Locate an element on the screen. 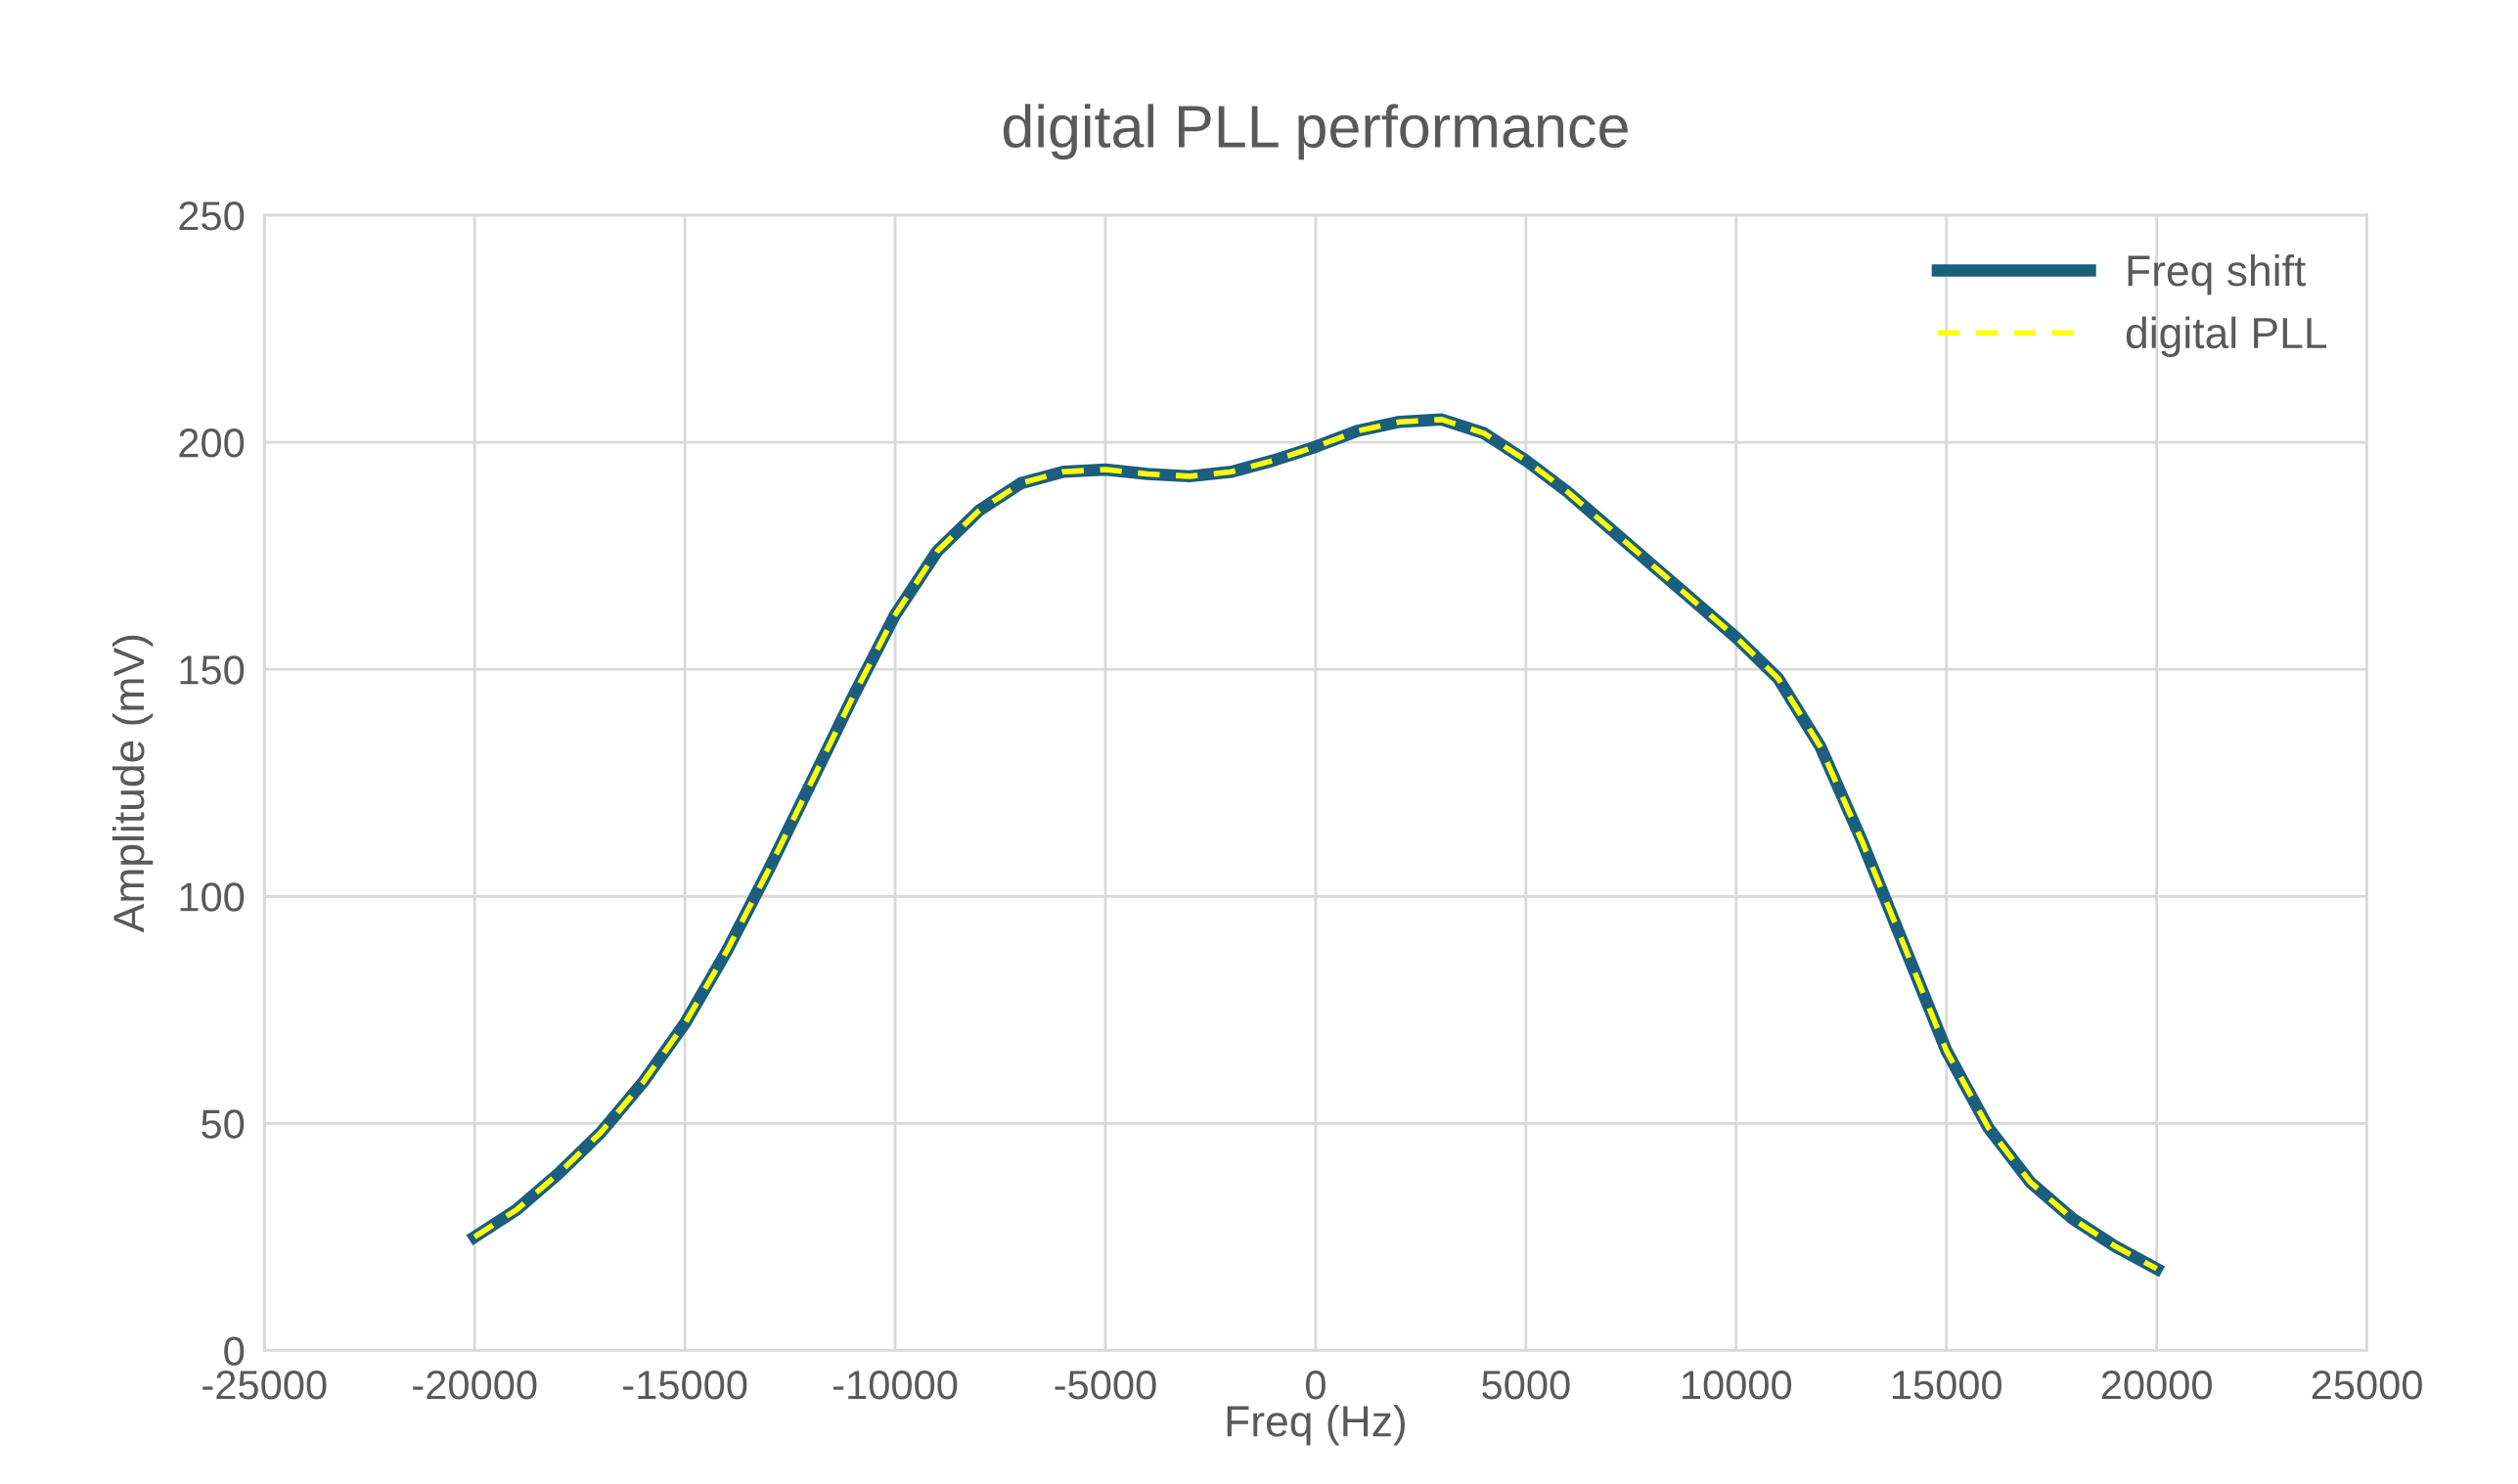 This screenshot has height=1484, width=2518. x-tick-label: -5000 is located at coordinates (1105, 1385).